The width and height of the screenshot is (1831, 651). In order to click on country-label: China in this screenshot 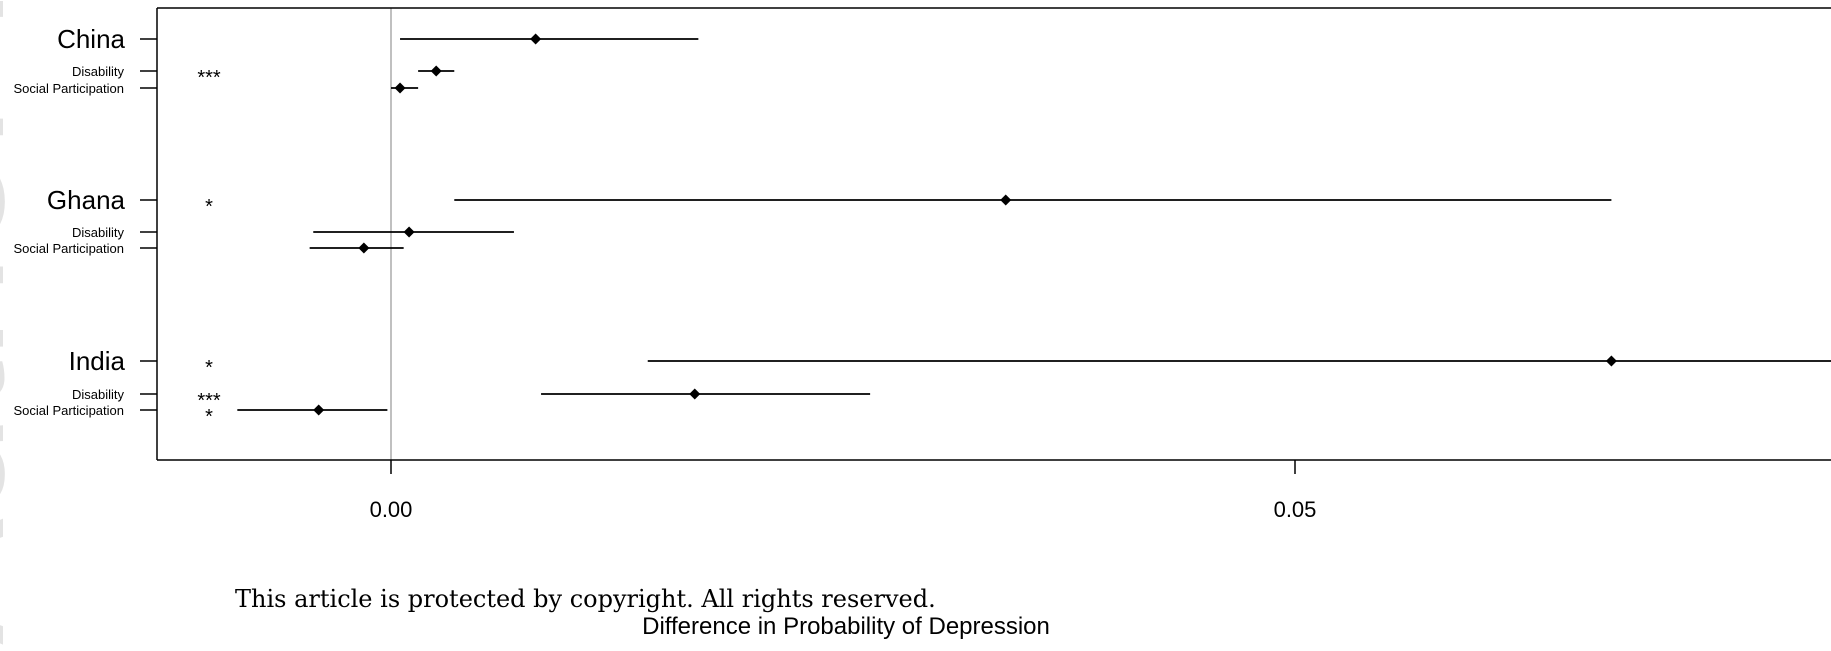, I will do `click(91, 39)`.